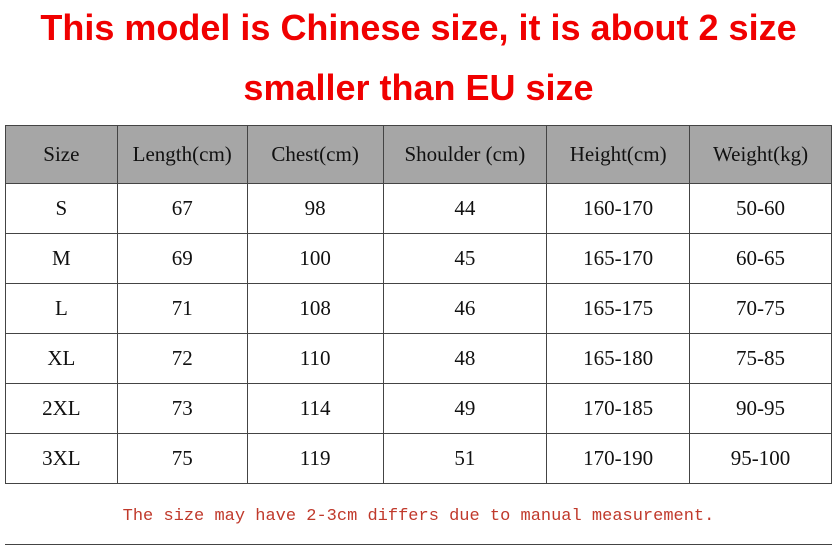 The height and width of the screenshot is (545, 837). I want to click on table-cell: 71, so click(182, 308).